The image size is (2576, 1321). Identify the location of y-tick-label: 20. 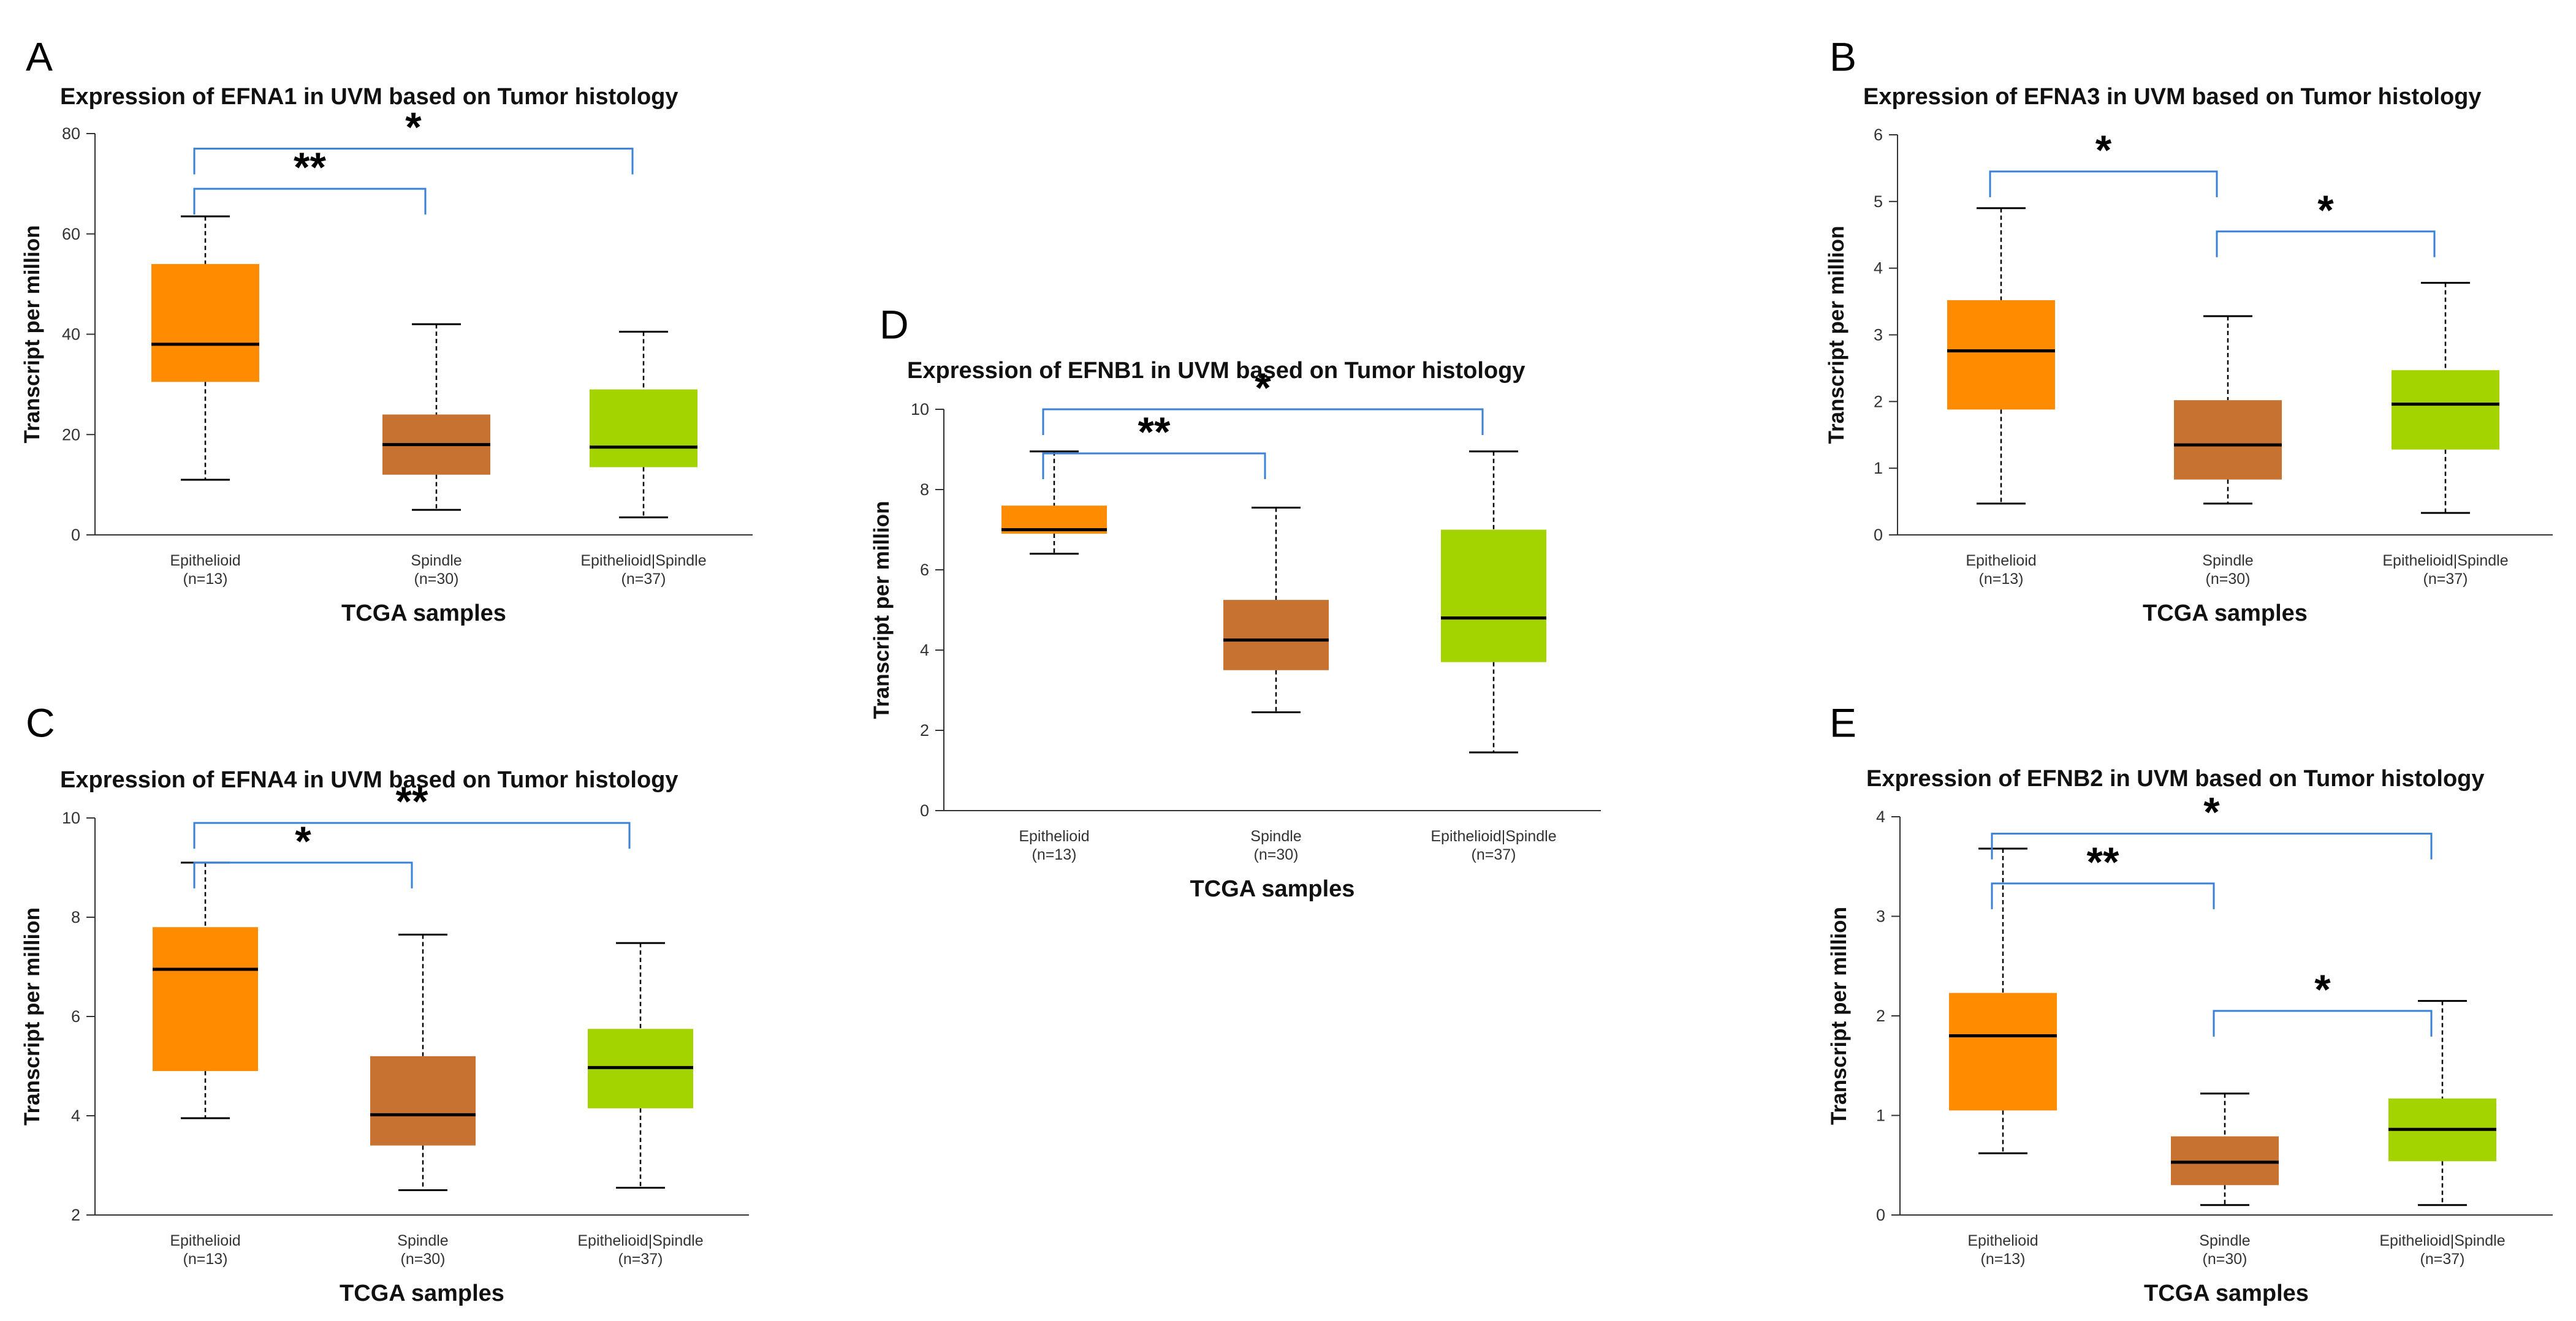
(71, 434).